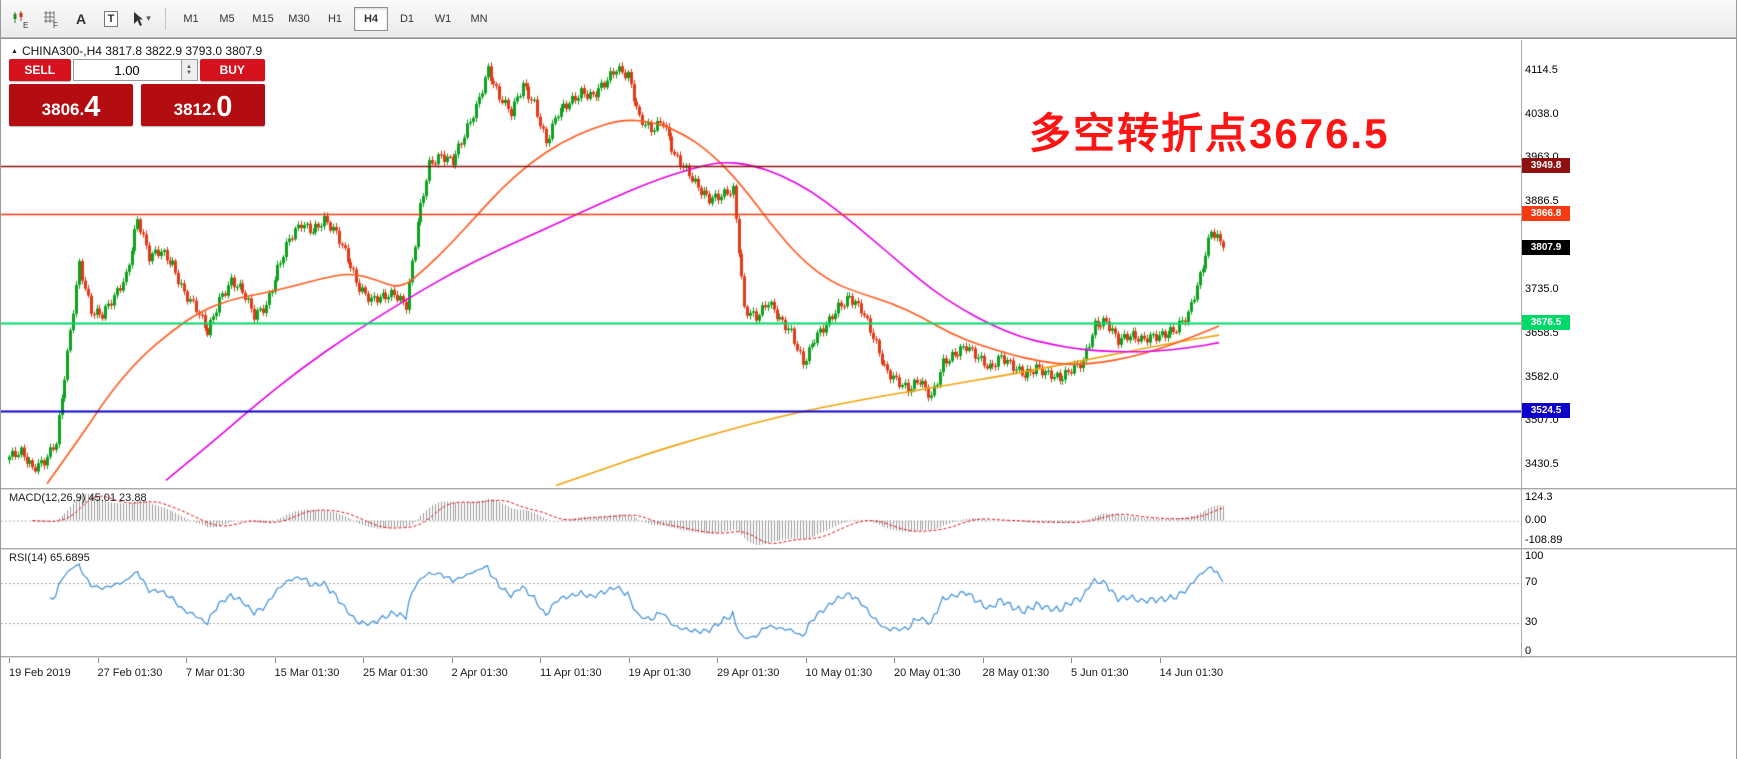 The width and height of the screenshot is (1737, 759). I want to click on timeframe-button-w1: W1, so click(443, 18).